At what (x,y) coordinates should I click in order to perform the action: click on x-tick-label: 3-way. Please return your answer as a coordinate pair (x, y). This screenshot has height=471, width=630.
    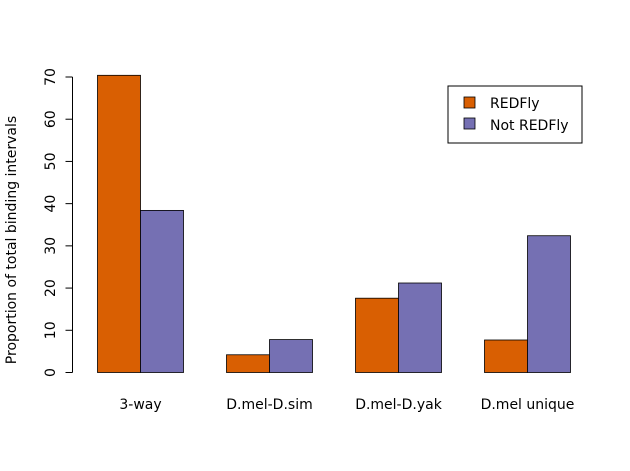
    Looking at the image, I should click on (140, 405).